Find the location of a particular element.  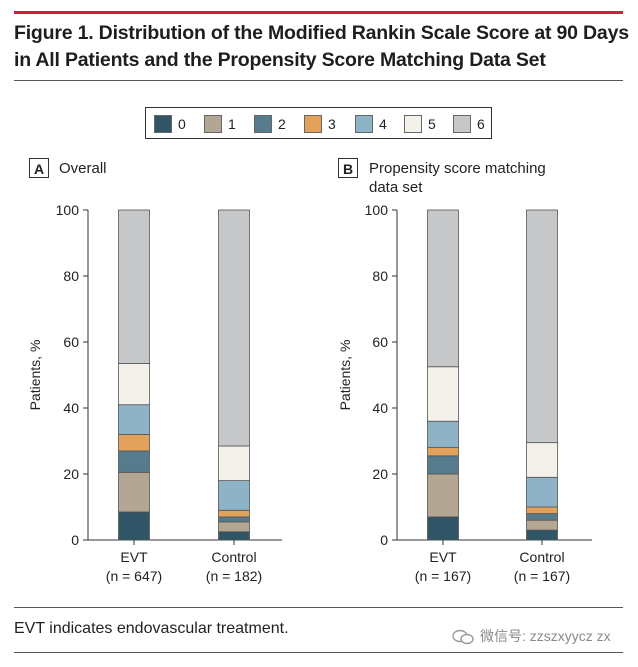

panel-b-y-axis-label: Patients, % is located at coordinates (345, 375).